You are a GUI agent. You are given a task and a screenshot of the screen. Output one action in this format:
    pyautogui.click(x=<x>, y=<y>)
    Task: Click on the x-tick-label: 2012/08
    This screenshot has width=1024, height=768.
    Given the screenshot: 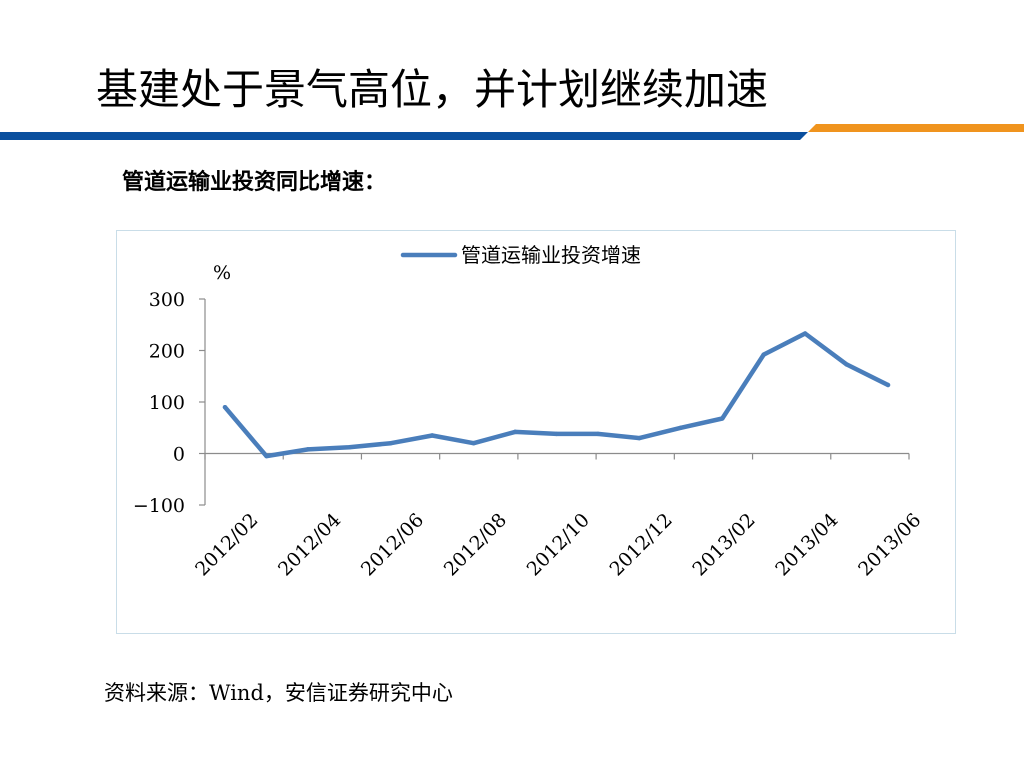 What is the action you would take?
    pyautogui.click(x=475, y=544)
    